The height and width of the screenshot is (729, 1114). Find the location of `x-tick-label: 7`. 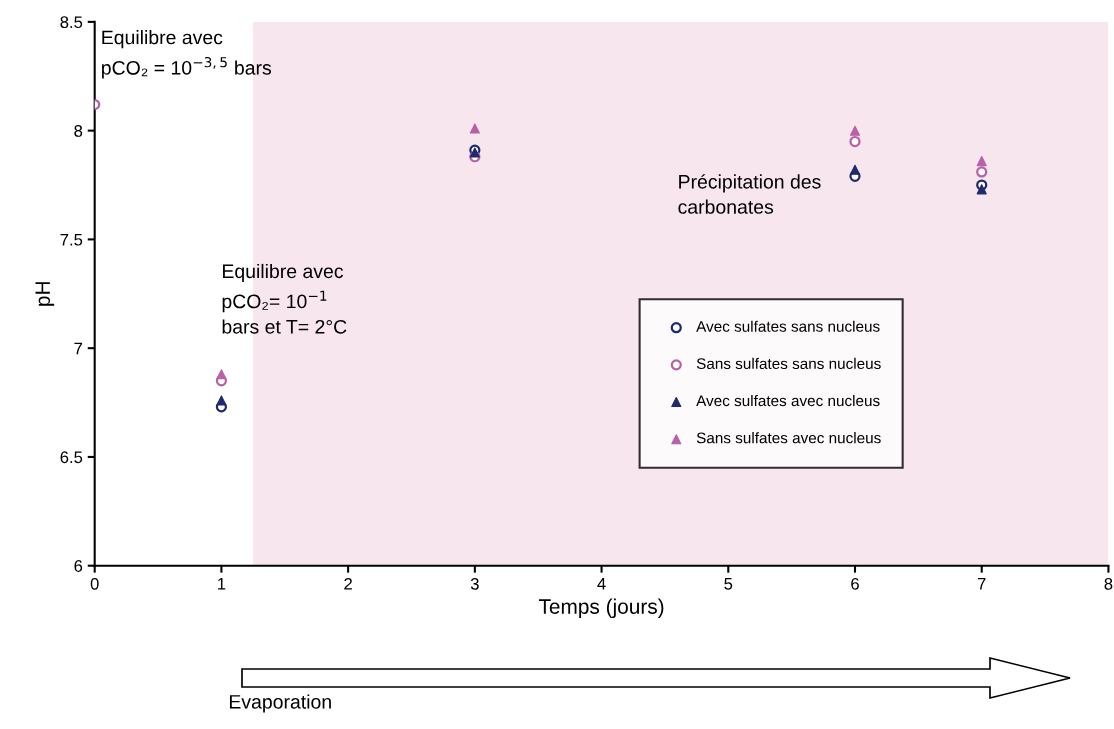

x-tick-label: 7 is located at coordinates (981, 584).